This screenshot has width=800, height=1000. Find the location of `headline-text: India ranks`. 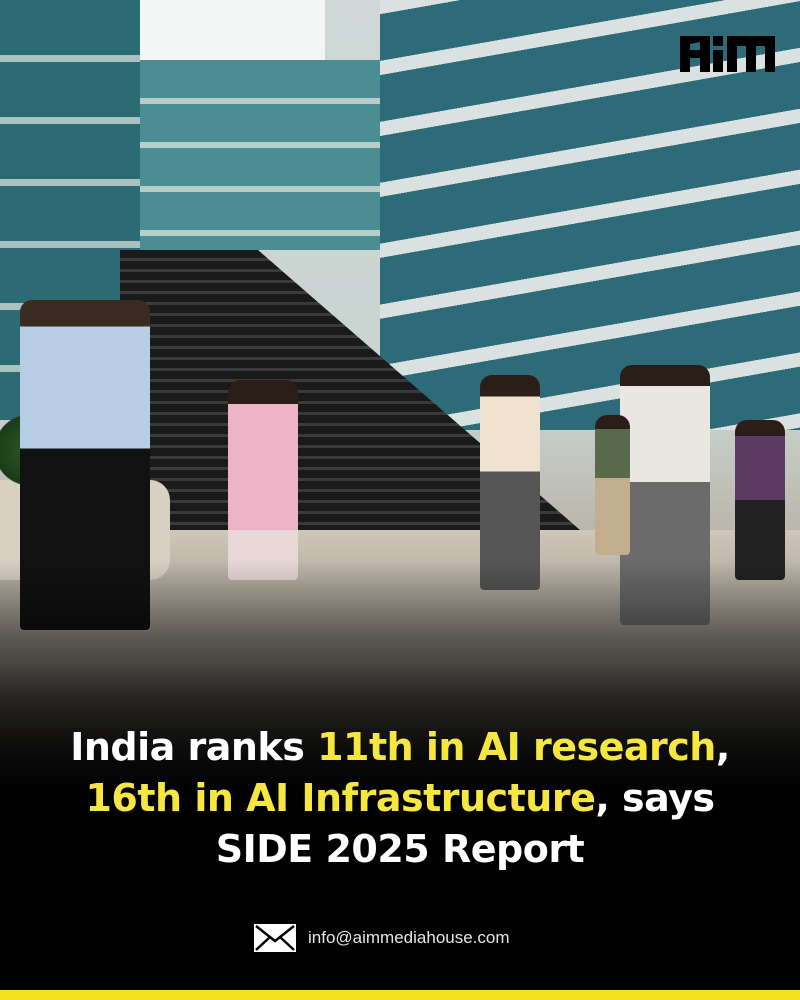

headline-text: India ranks is located at coordinates (194, 747).